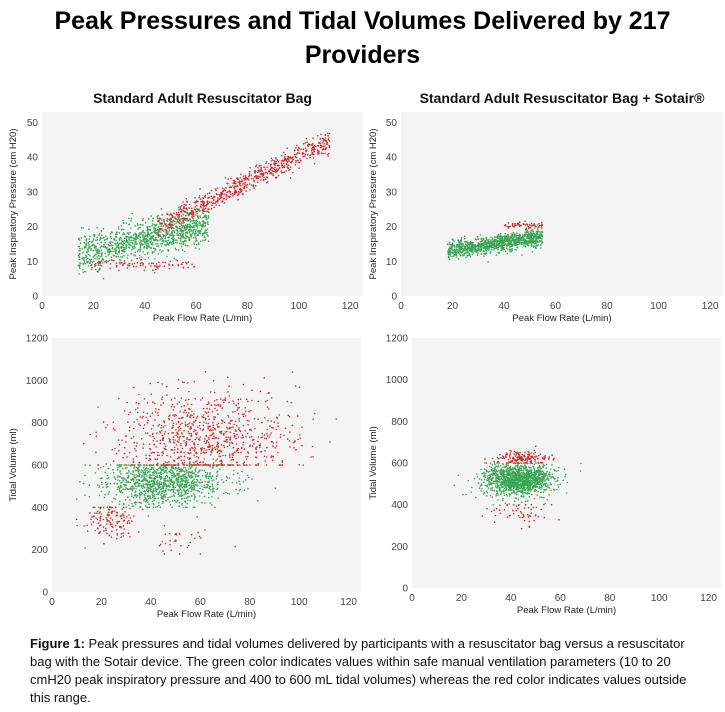  Describe the element at coordinates (392, 158) in the screenshot. I see `y-tick-label: 40` at that location.